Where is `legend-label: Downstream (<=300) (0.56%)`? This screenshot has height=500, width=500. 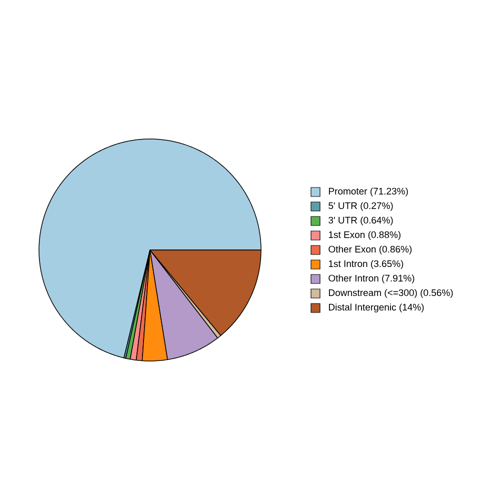
legend-label: Downstream (<=300) (0.56%) is located at coordinates (390, 293).